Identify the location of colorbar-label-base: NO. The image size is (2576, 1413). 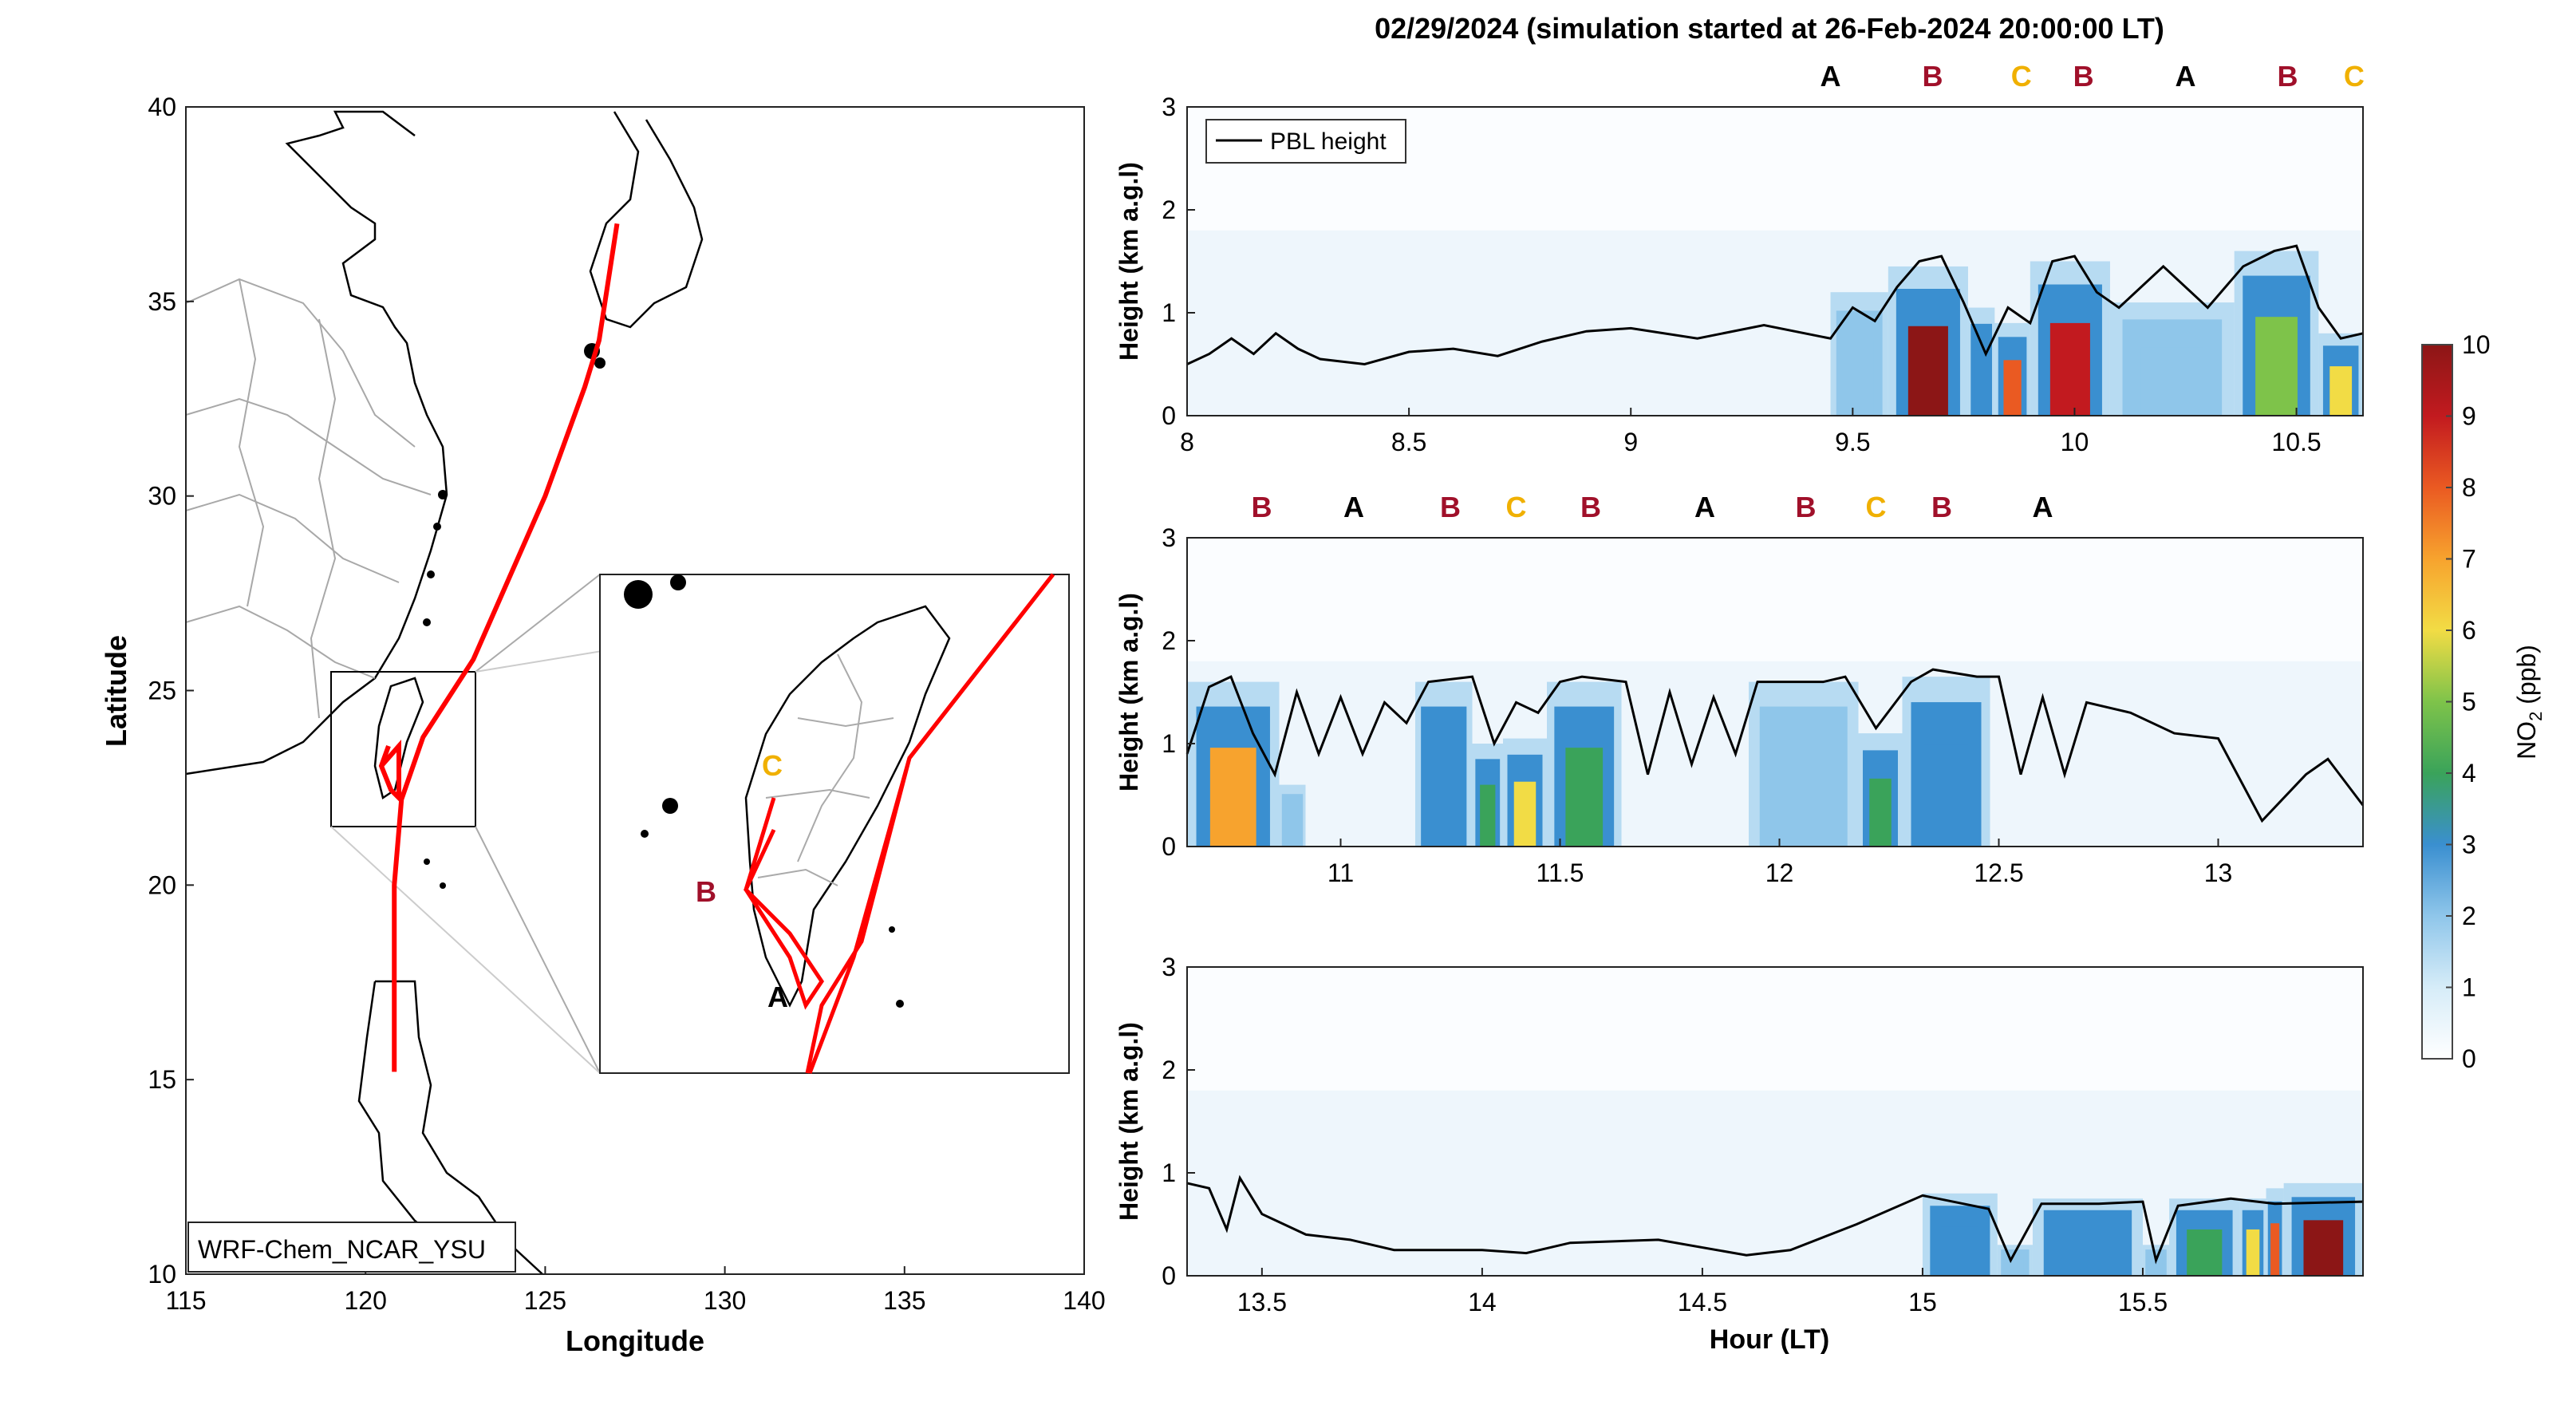
(2526, 740).